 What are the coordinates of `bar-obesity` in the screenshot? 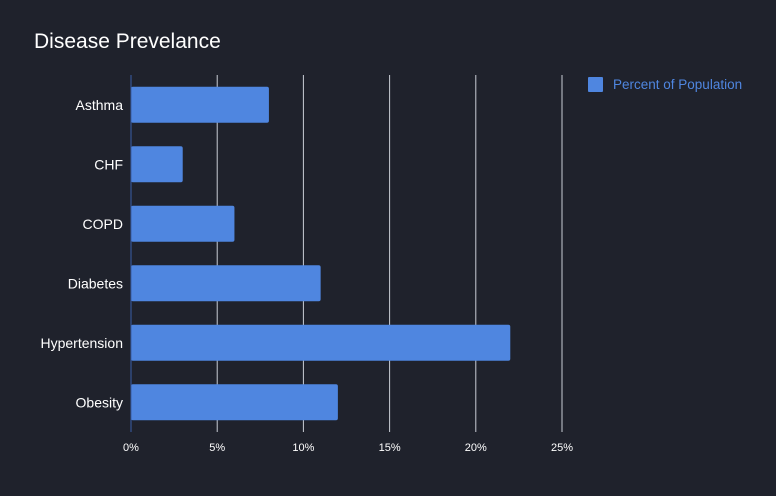 It's located at (234, 402).